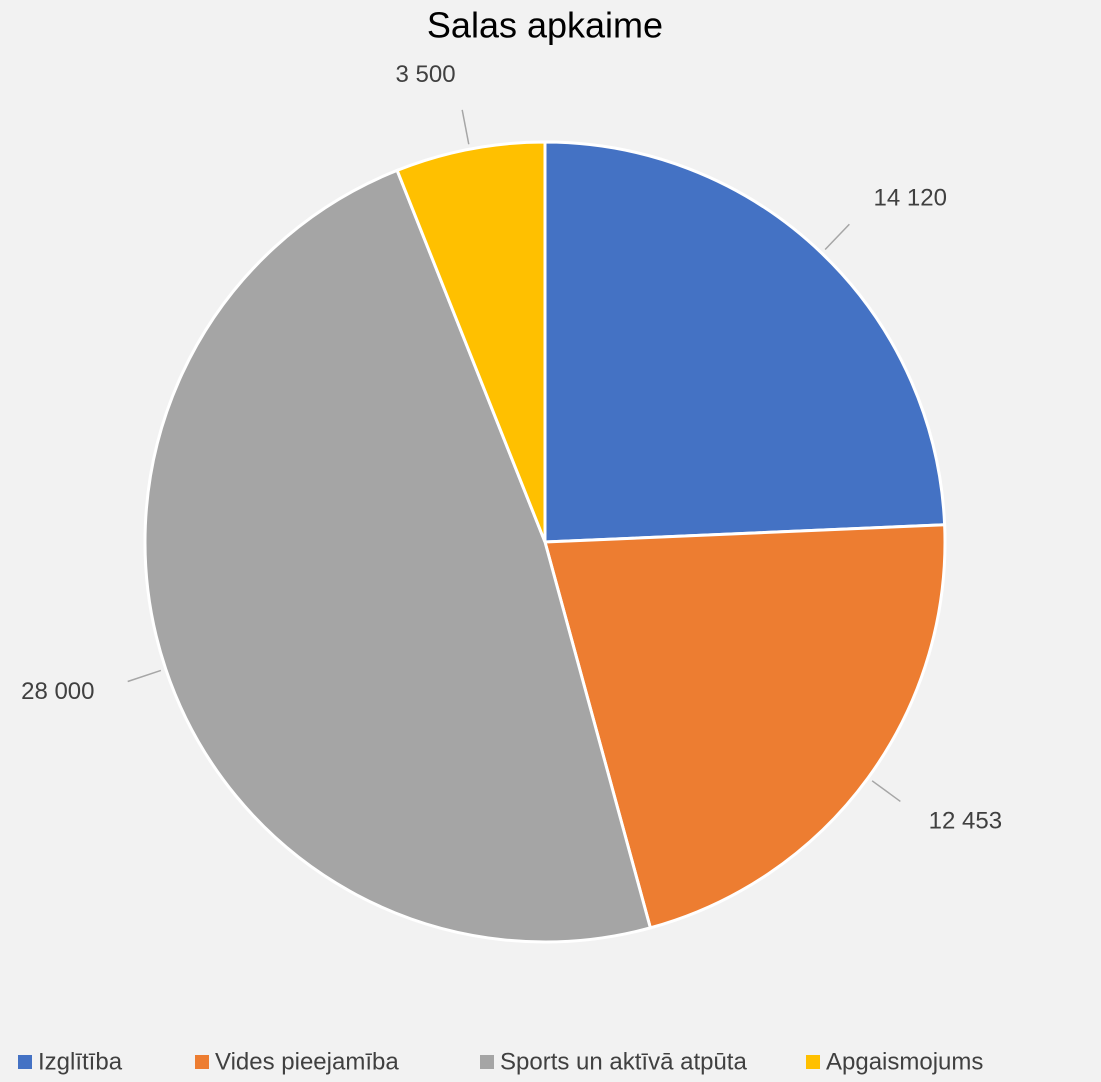 The image size is (1101, 1082). Describe the element at coordinates (57, 691) in the screenshot. I see `data-label: 28 000` at that location.